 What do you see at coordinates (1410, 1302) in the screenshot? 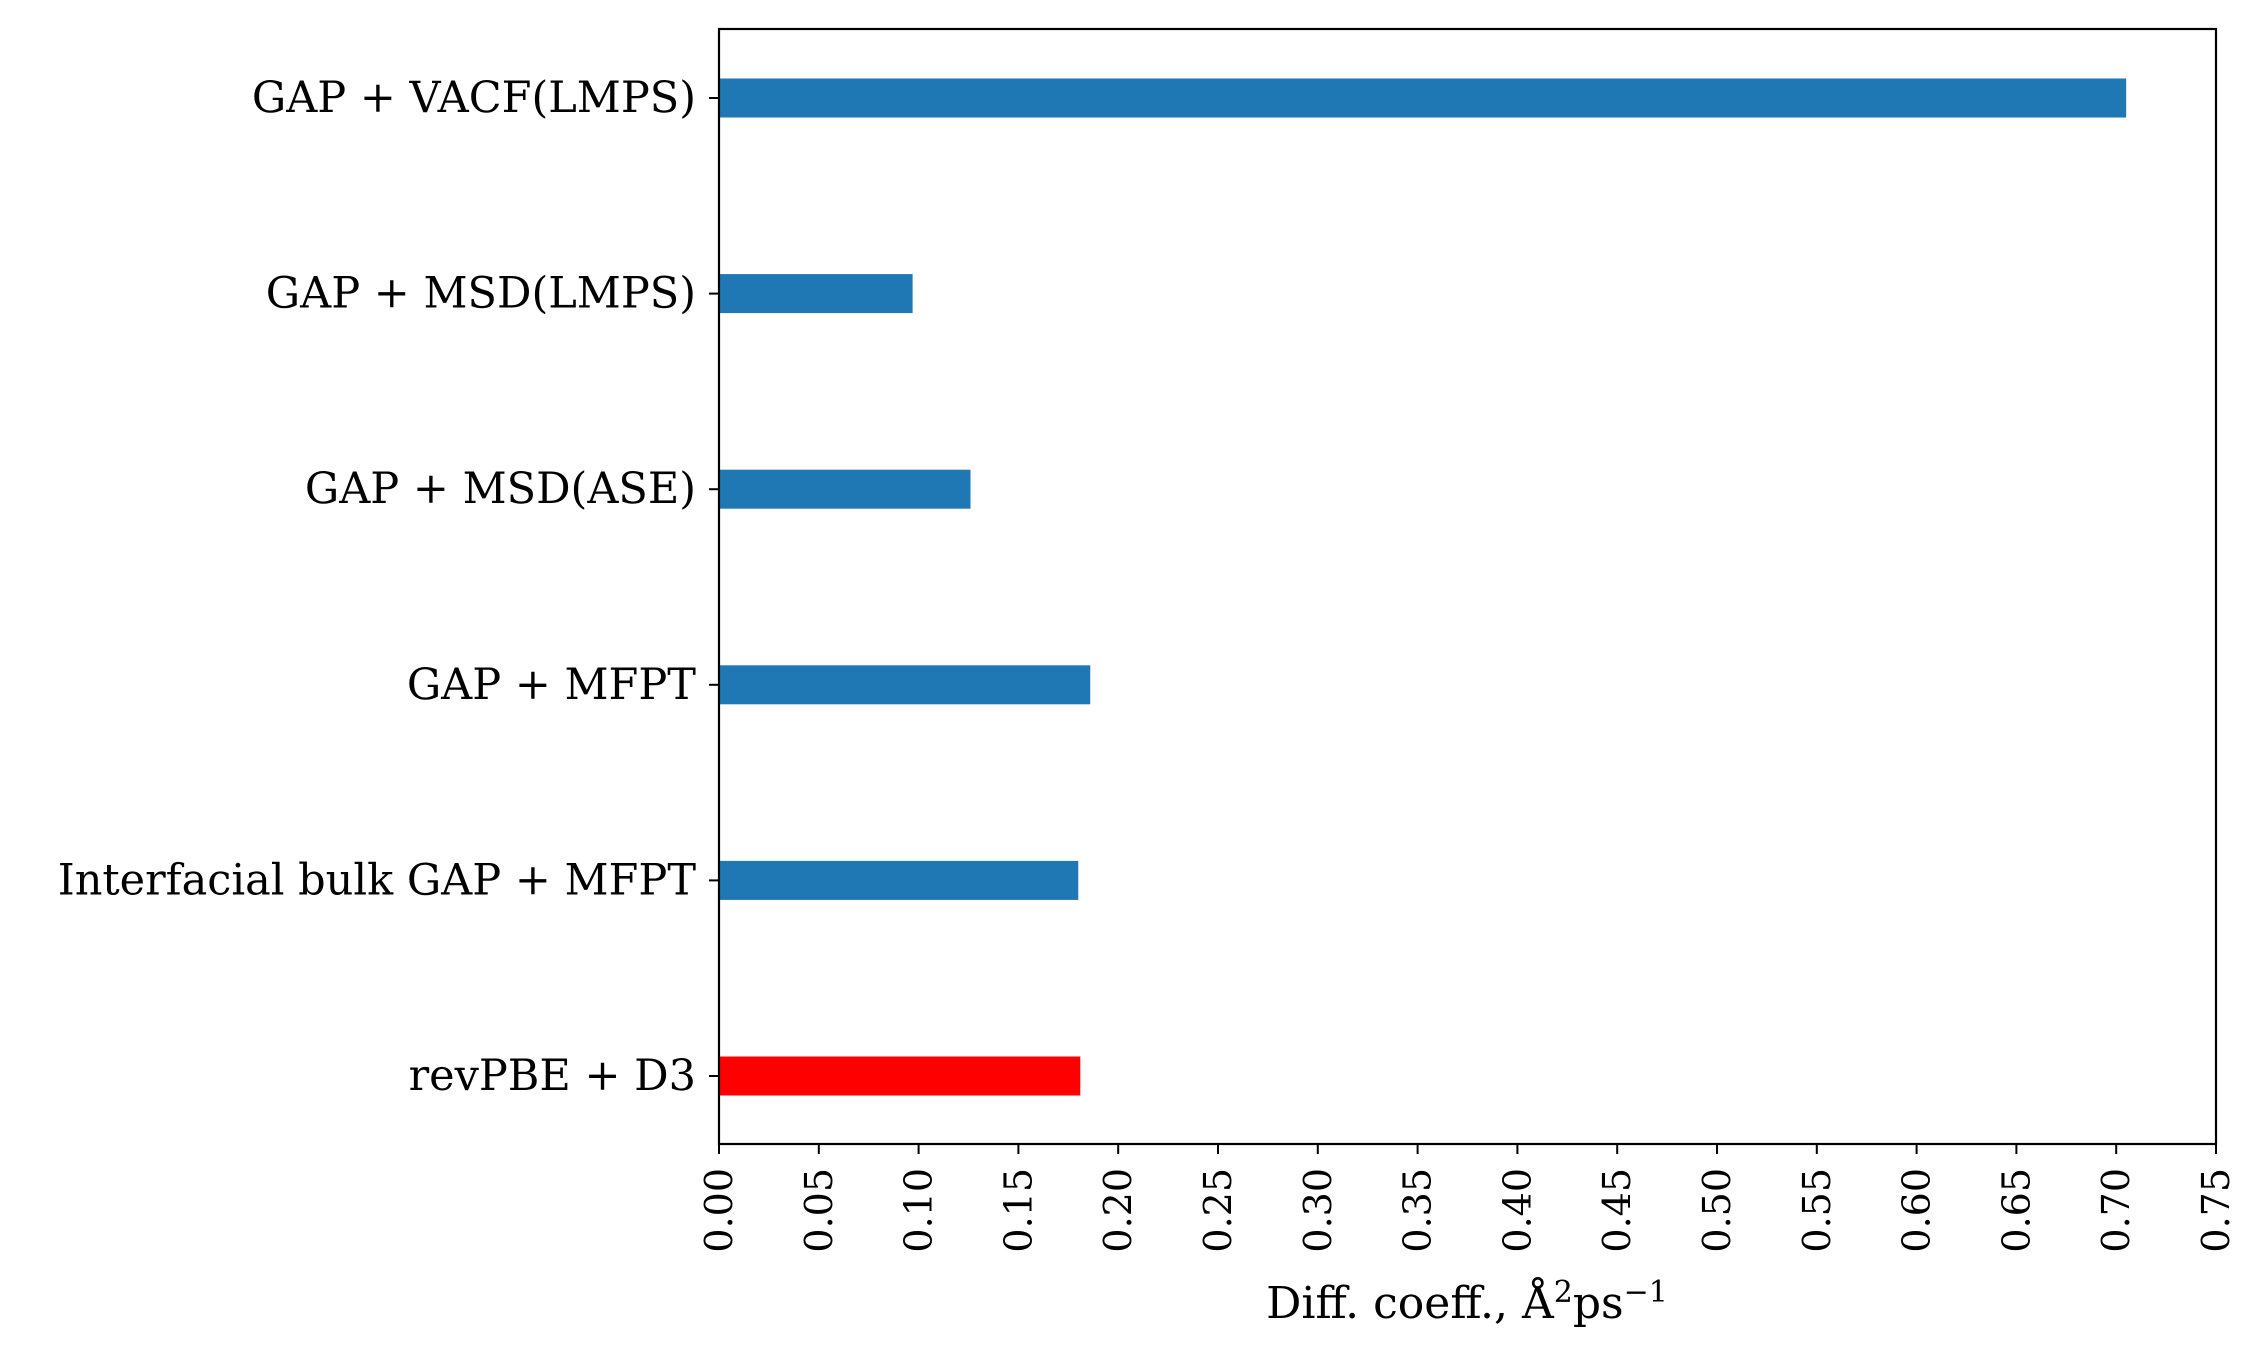
I see `x-axis-label-main: Diff. coeff., Å` at bounding box center [1410, 1302].